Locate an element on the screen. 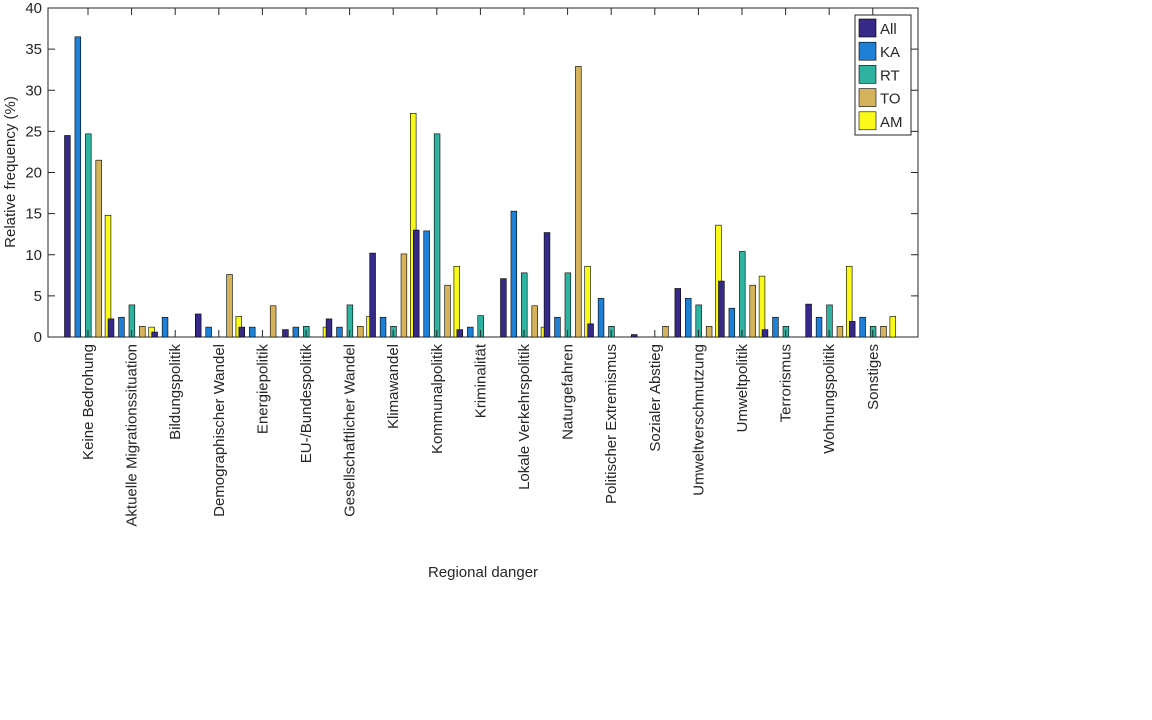  x-tick-label: EU-/Bundespolitik is located at coordinates (306, 404).